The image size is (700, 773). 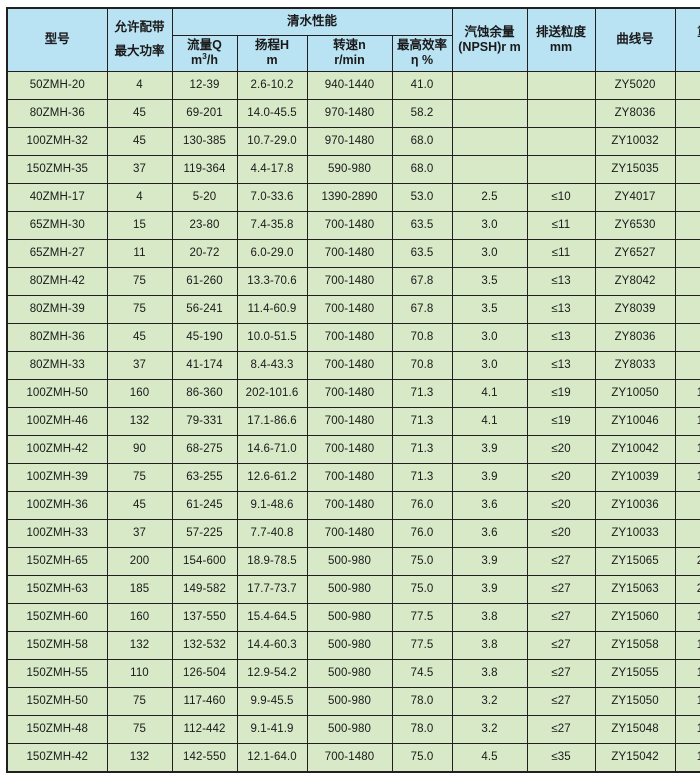 What do you see at coordinates (688, 32) in the screenshot?
I see `weight-header-line1: 重量` at bounding box center [688, 32].